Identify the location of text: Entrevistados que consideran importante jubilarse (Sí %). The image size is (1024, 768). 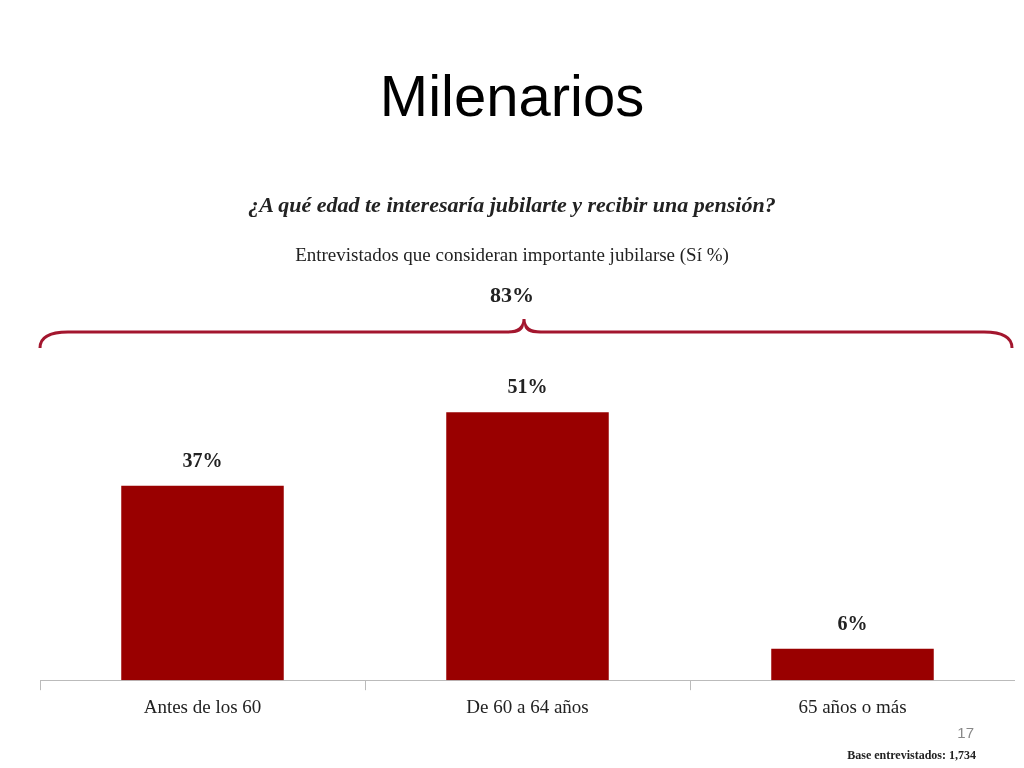
(512, 255).